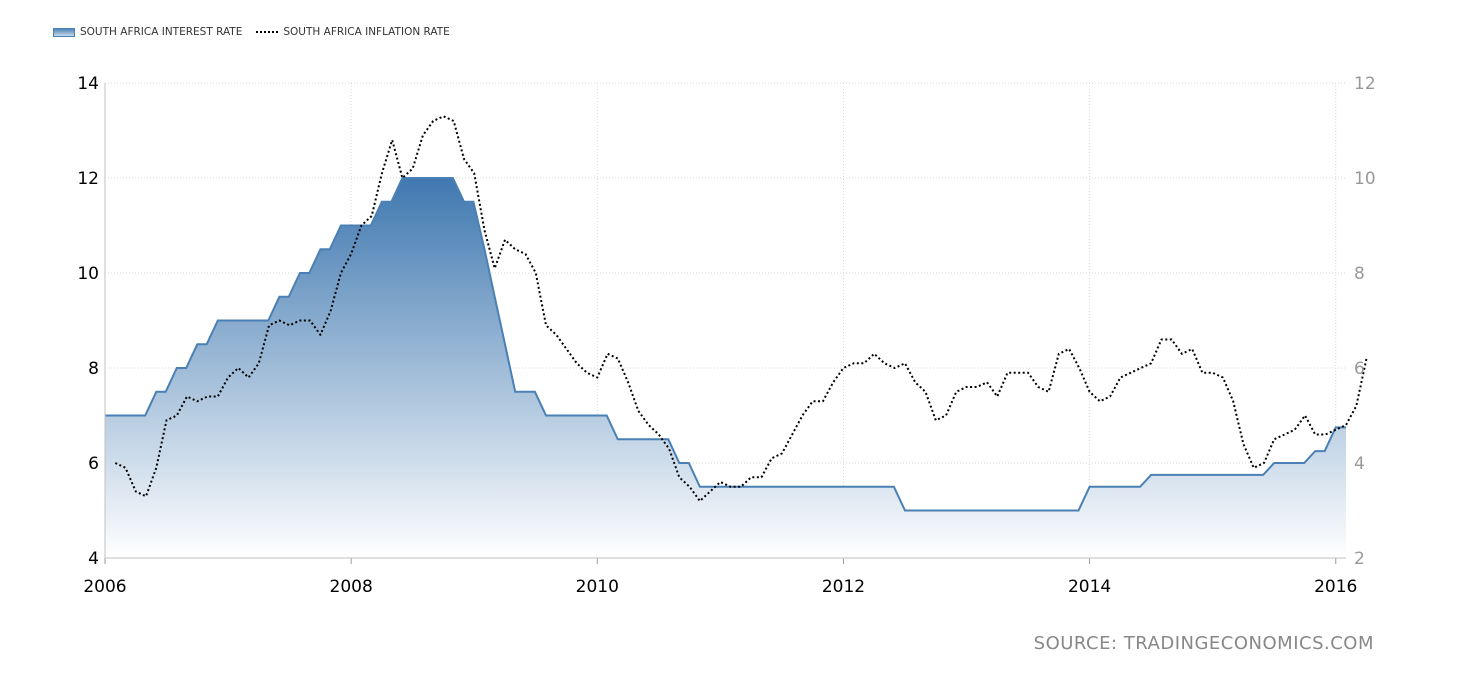 This screenshot has height=680, width=1460. Describe the element at coordinates (1359, 464) in the screenshot. I see `y-right-tick-label: 4` at that location.